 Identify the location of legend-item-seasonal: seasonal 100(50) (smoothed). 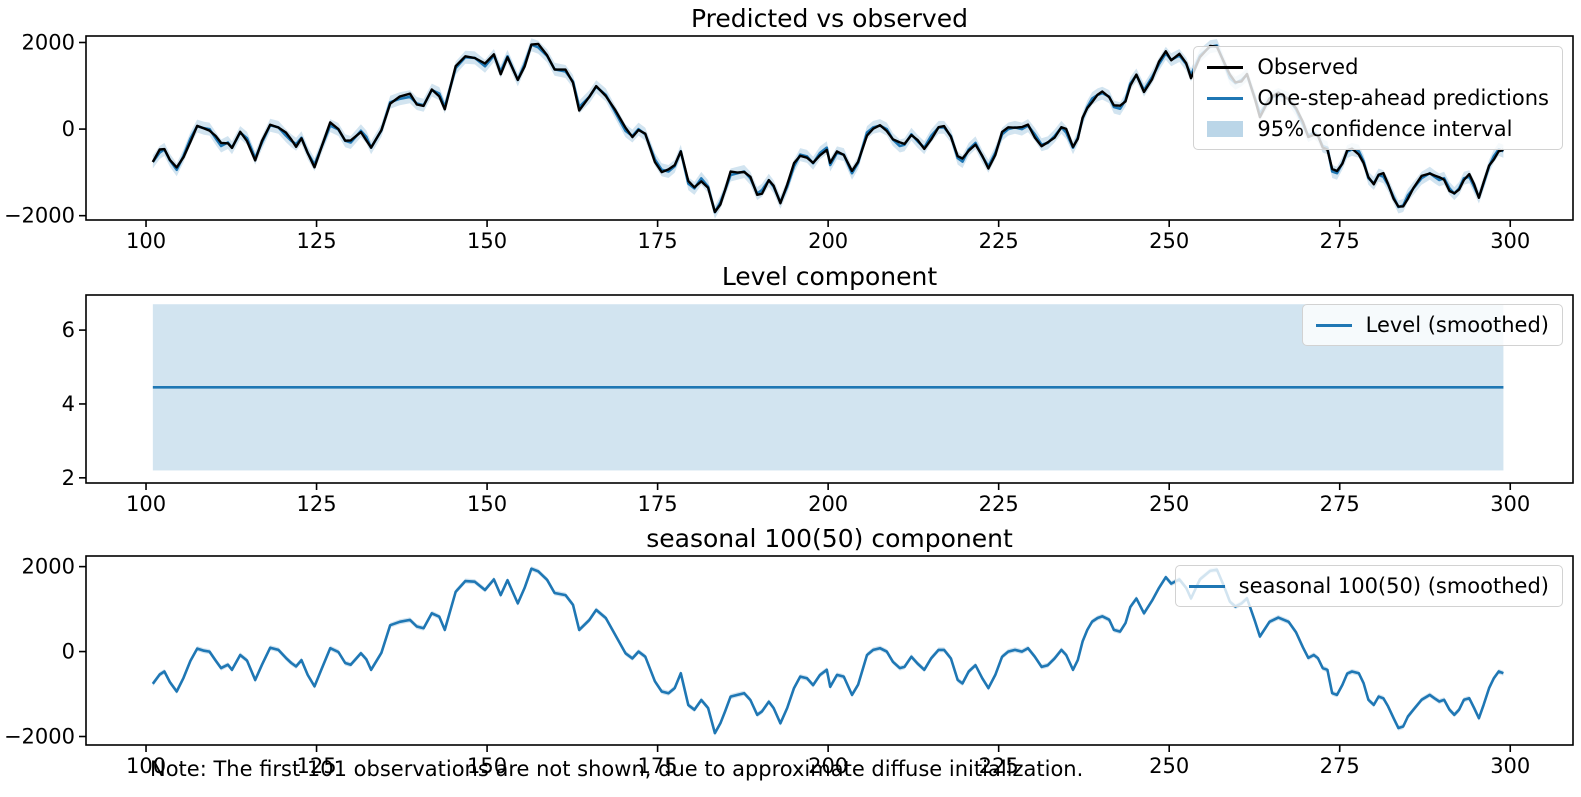
(1368, 586).